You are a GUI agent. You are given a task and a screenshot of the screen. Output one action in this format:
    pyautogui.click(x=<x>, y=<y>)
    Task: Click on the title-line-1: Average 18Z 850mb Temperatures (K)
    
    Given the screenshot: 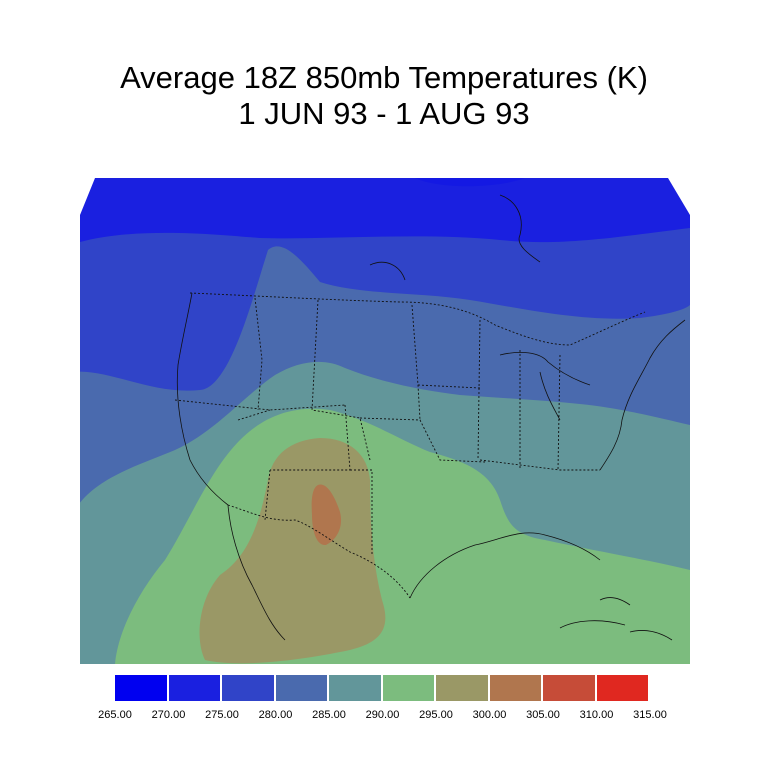 What is the action you would take?
    pyautogui.click(x=384, y=77)
    